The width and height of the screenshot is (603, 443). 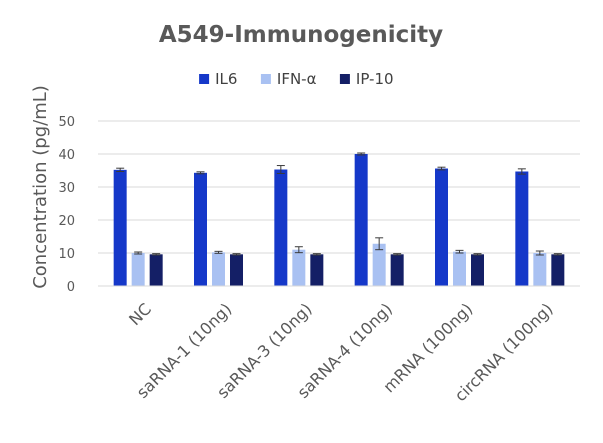 What do you see at coordinates (66, 205) in the screenshot?
I see `y-axis-ticks: 0 10 20 30 40 50` at bounding box center [66, 205].